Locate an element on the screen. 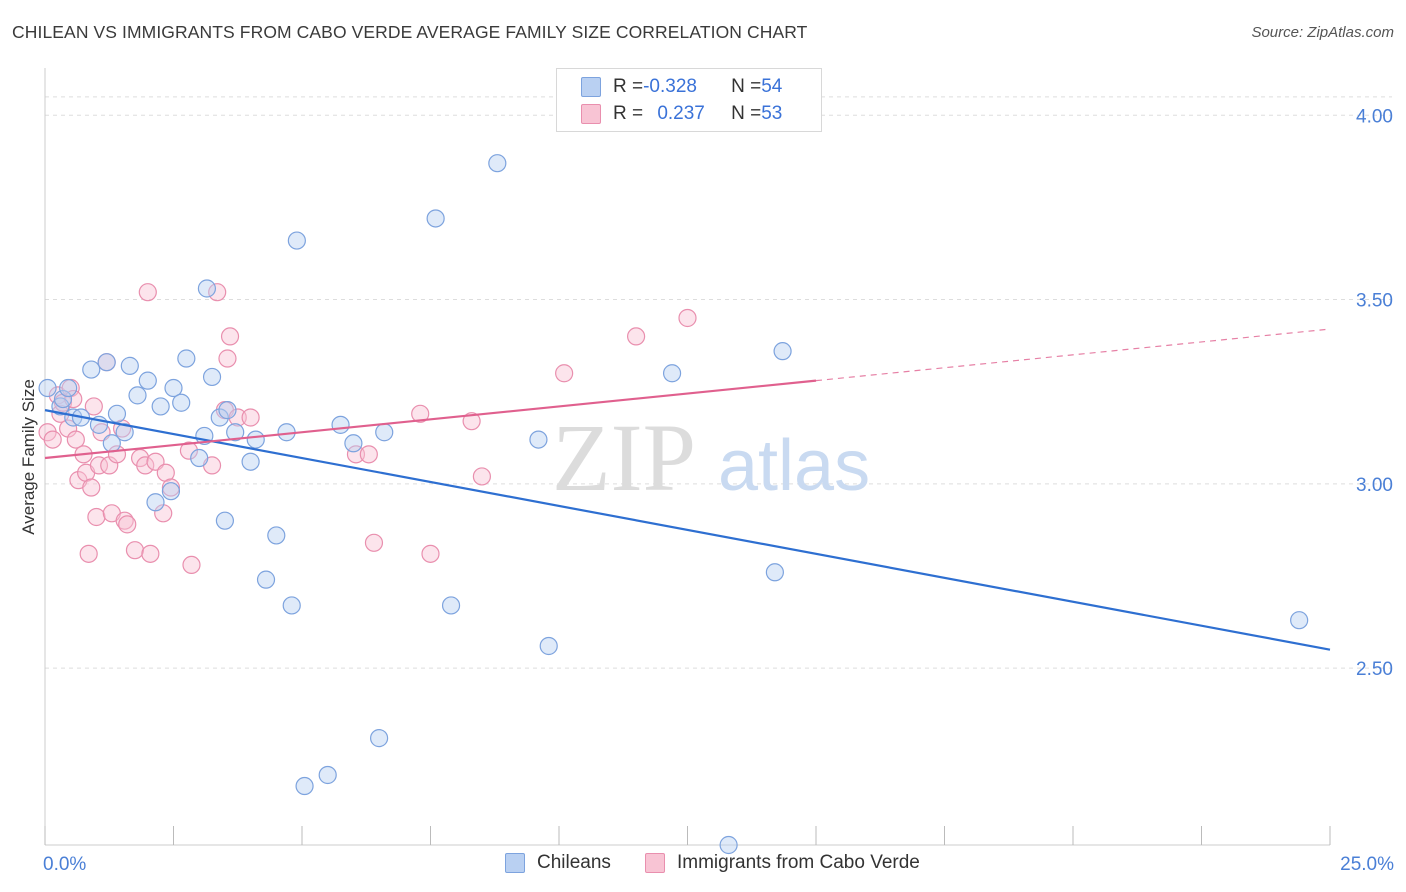  trend-line is located at coordinates (430, 419).